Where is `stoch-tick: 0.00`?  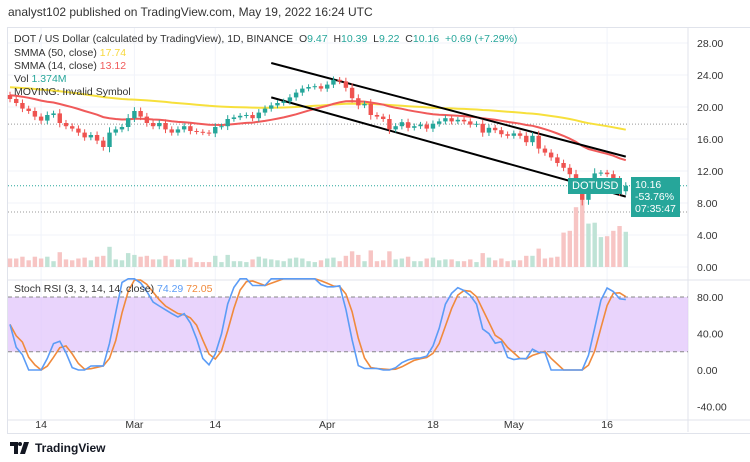
stoch-tick: 0.00 is located at coordinates (707, 371).